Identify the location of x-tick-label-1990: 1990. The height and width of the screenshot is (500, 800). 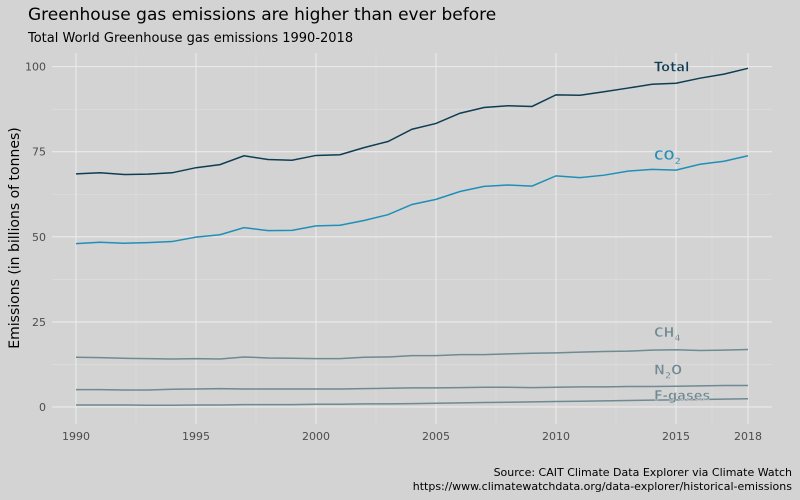
(76, 436).